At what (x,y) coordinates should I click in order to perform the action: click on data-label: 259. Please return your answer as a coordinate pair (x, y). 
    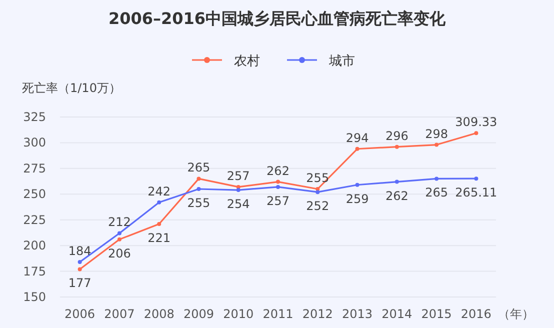
    Looking at the image, I should click on (357, 199).